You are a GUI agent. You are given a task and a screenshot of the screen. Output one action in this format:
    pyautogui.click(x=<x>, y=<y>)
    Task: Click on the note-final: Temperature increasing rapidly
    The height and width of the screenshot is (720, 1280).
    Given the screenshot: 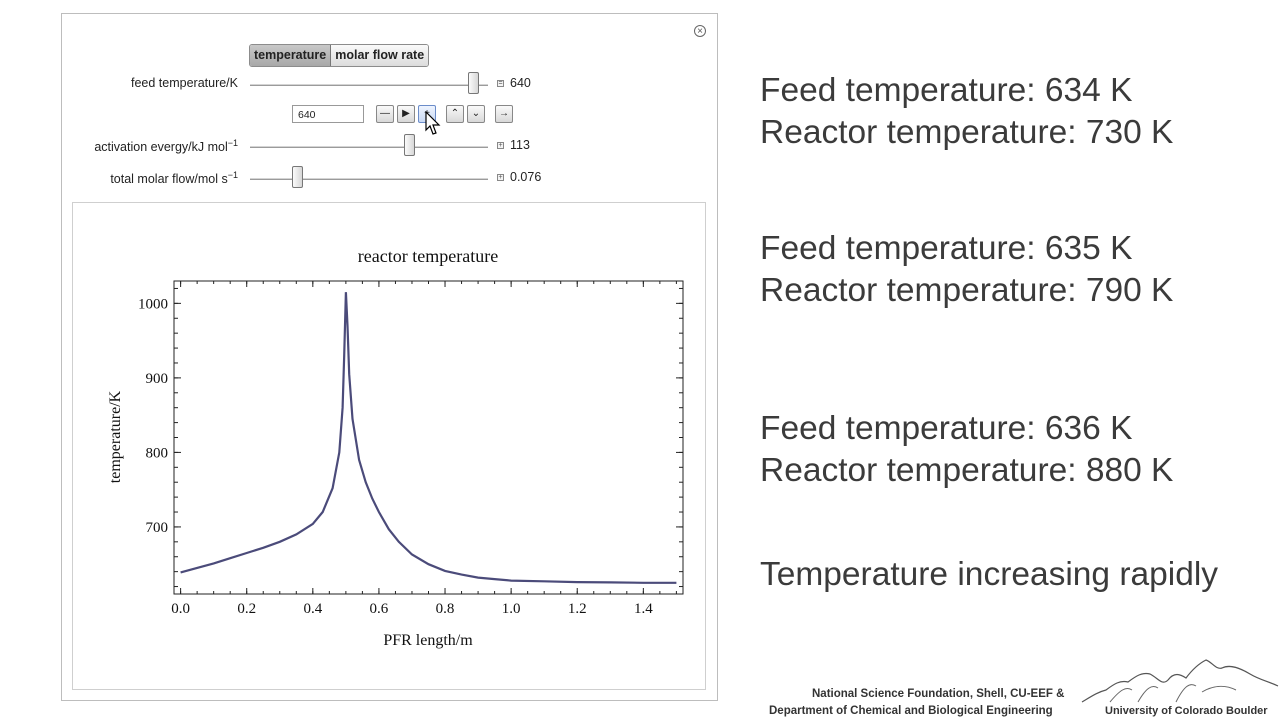 What is the action you would take?
    pyautogui.click(x=989, y=574)
    